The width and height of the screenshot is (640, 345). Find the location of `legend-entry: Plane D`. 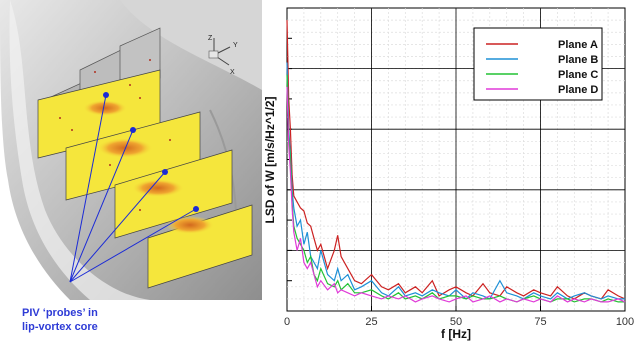

legend-entry: Plane D is located at coordinates (578, 90).